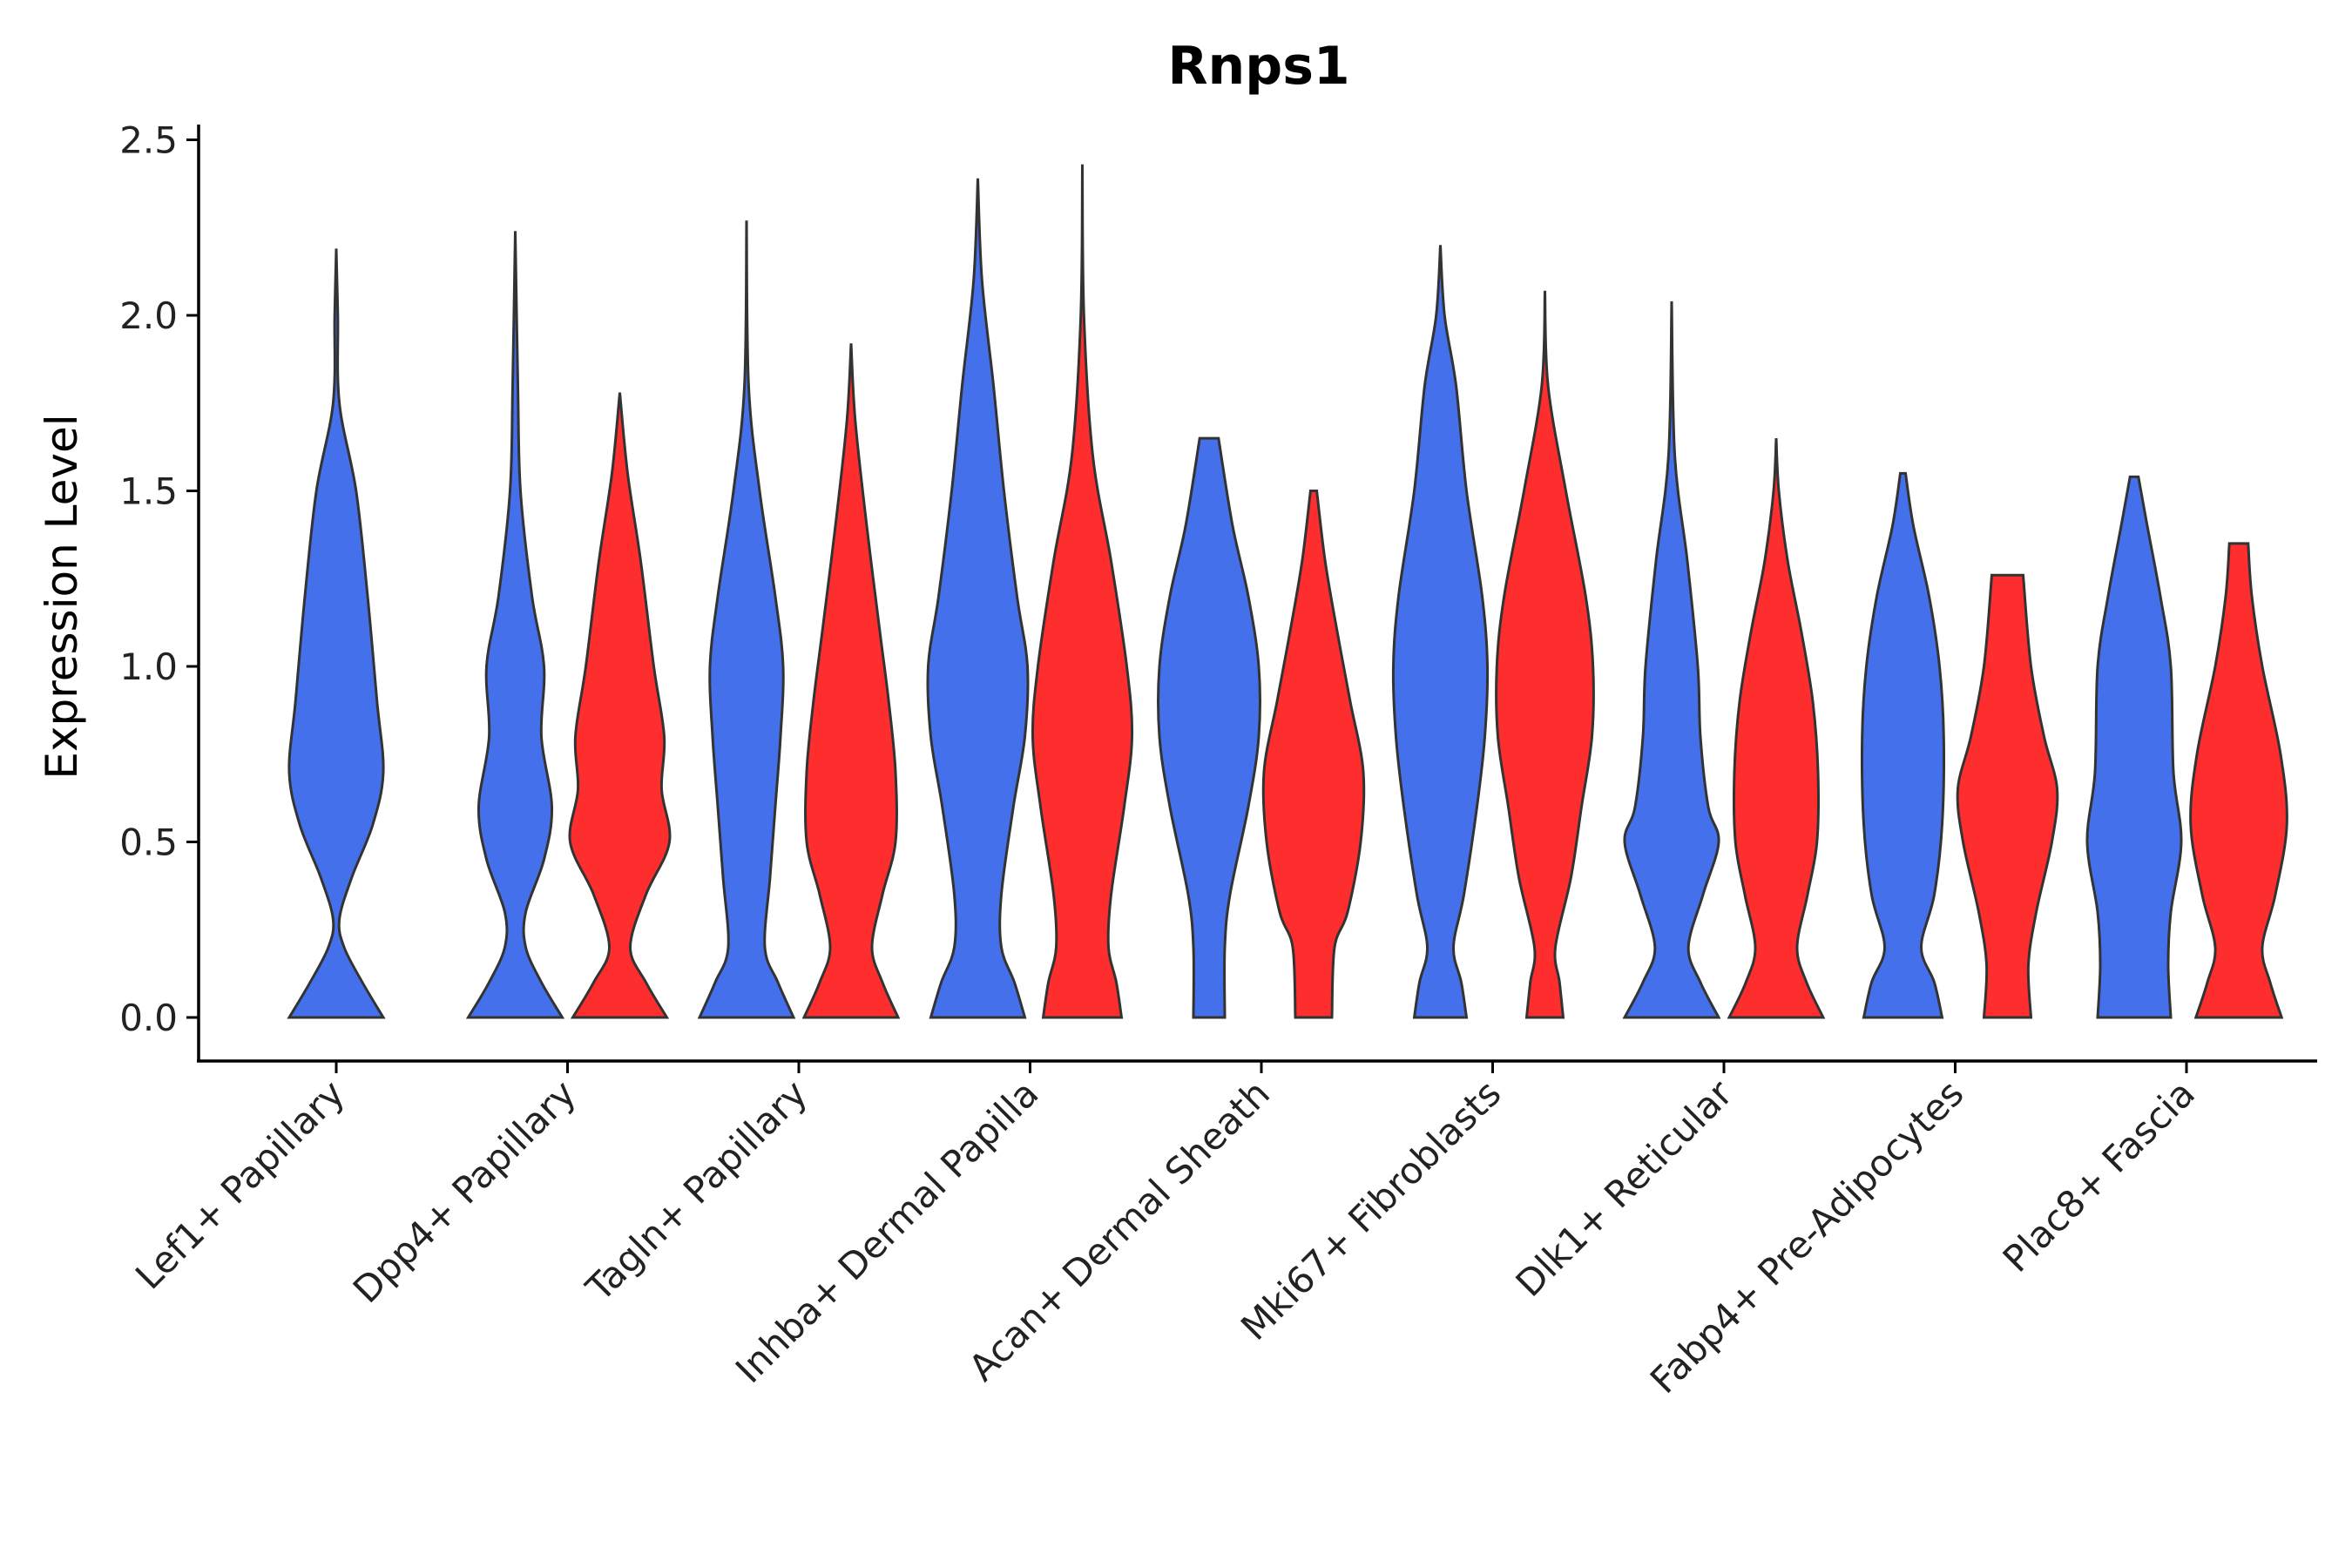 This screenshot has height=1568, width=2352. What do you see at coordinates (697, 1190) in the screenshot?
I see `x-tick-label: Tagln+ Papillary` at bounding box center [697, 1190].